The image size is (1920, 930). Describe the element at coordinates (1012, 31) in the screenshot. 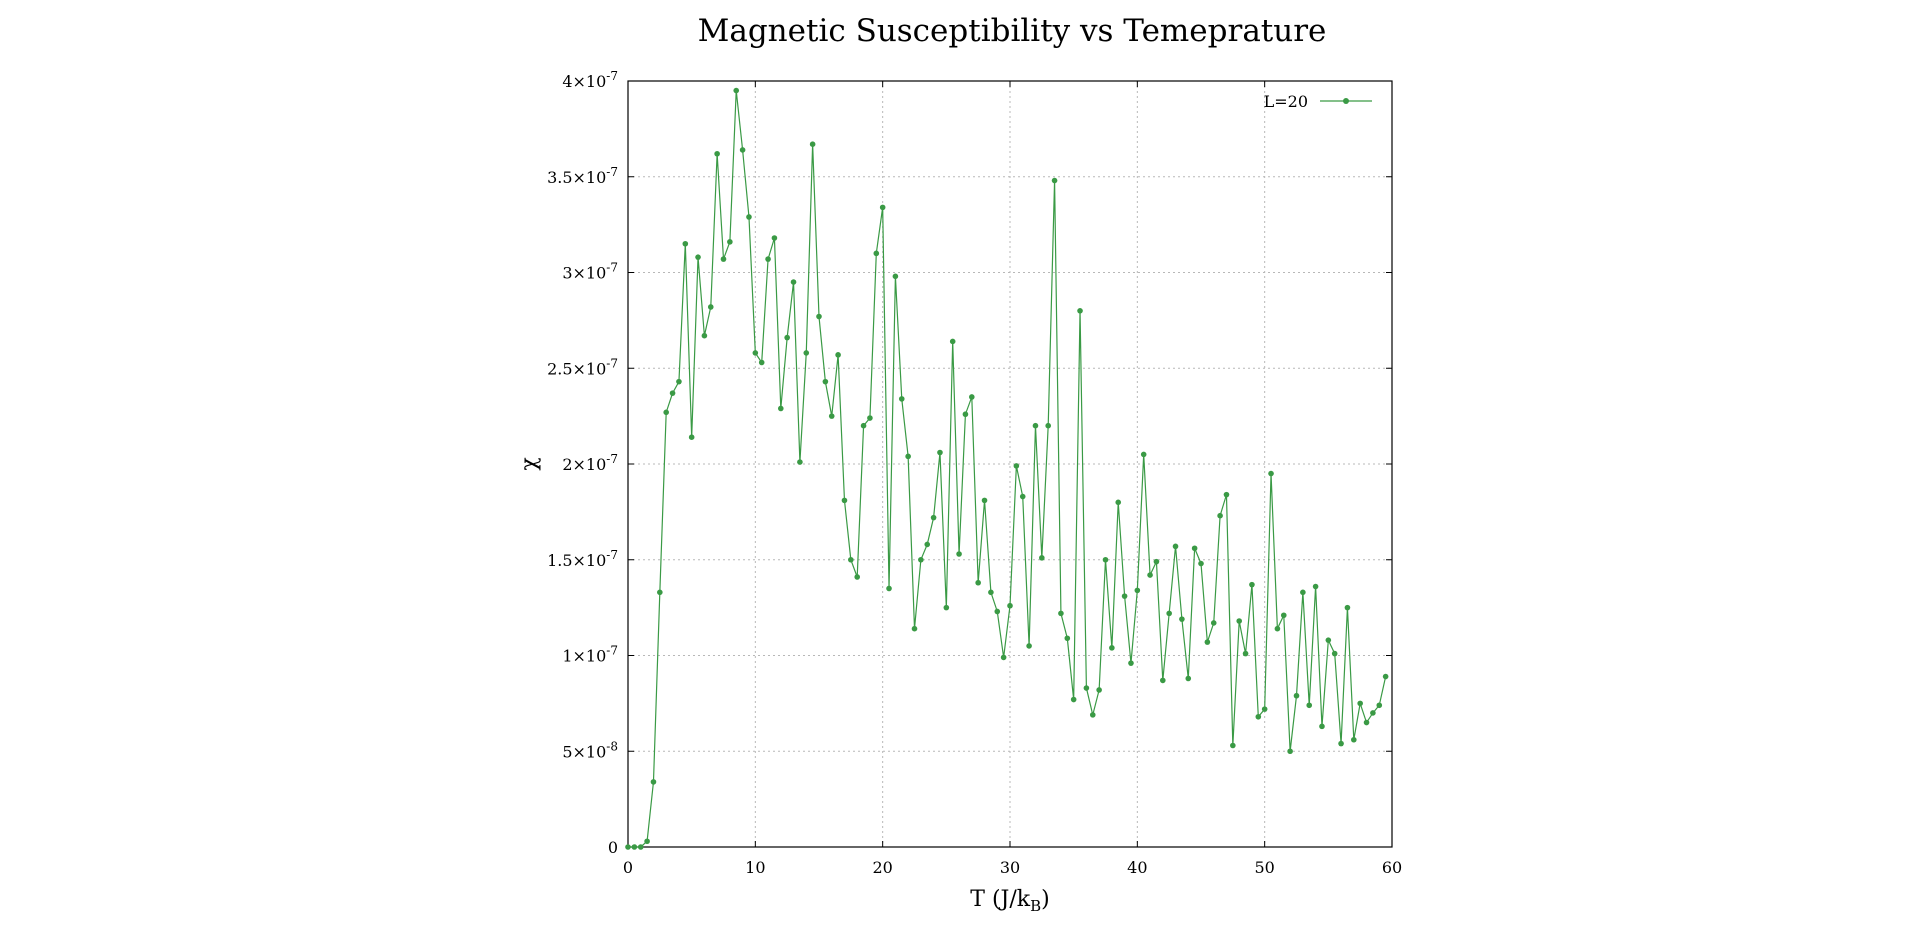

I see `chart-title: Magnetic Susceptibility vs Temeprature` at that location.